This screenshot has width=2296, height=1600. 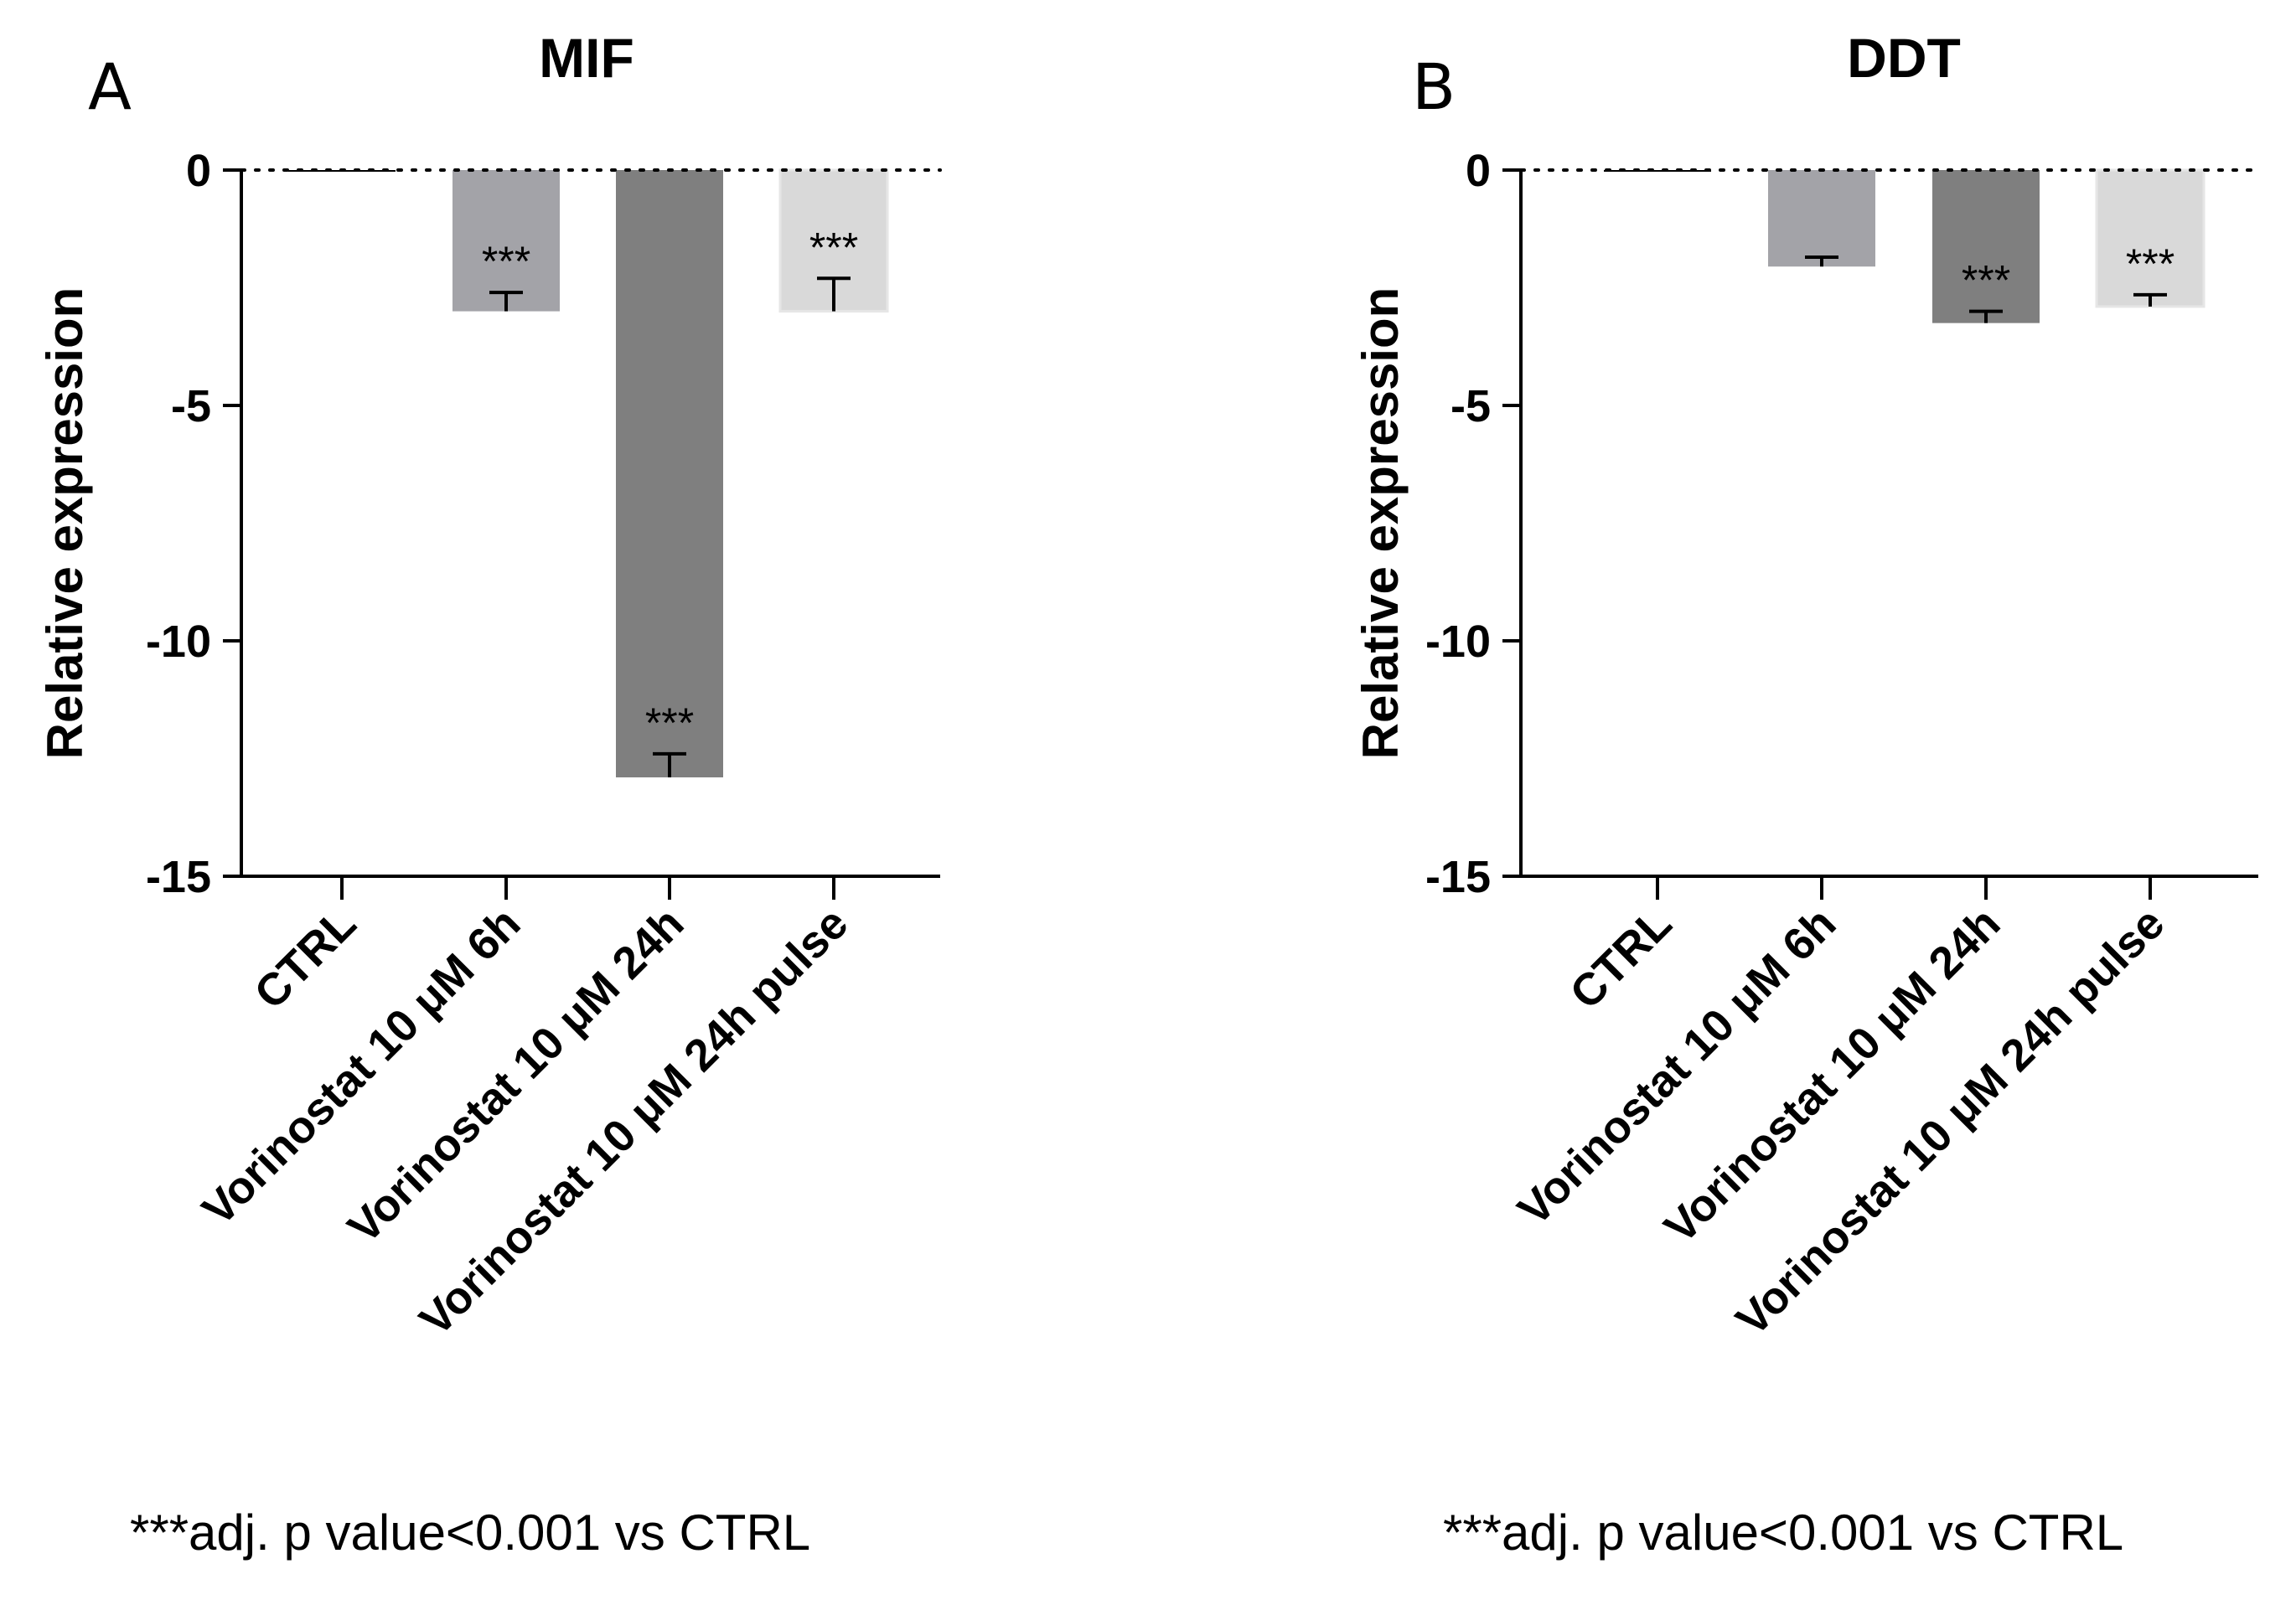 I want to click on chart-title: MIF, so click(x=587, y=58).